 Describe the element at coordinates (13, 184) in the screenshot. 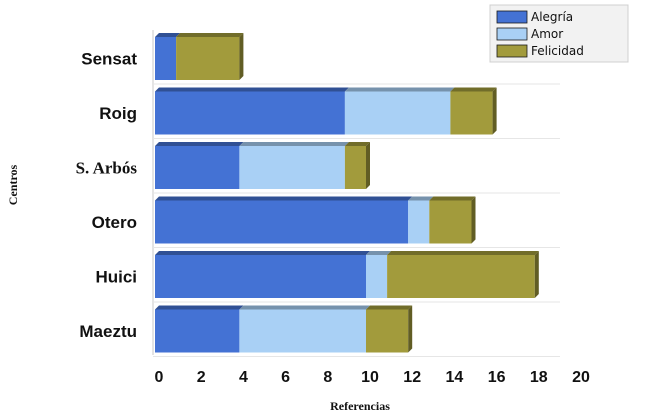

I see `y-axis-title: Centros` at that location.